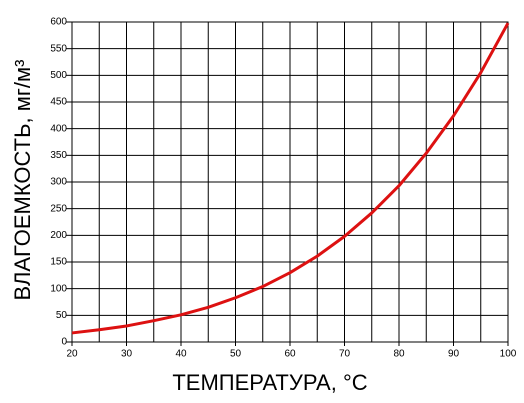  Describe the element at coordinates (58, 235) in the screenshot. I see `y-tick-label: 200` at that location.